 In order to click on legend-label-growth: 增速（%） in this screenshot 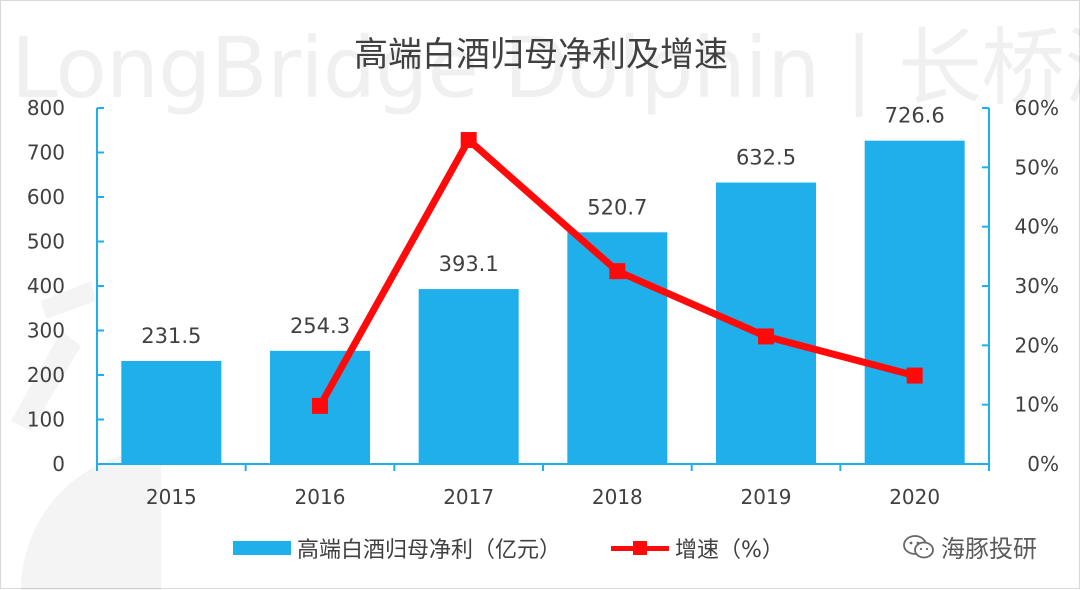, I will do `click(729, 550)`.